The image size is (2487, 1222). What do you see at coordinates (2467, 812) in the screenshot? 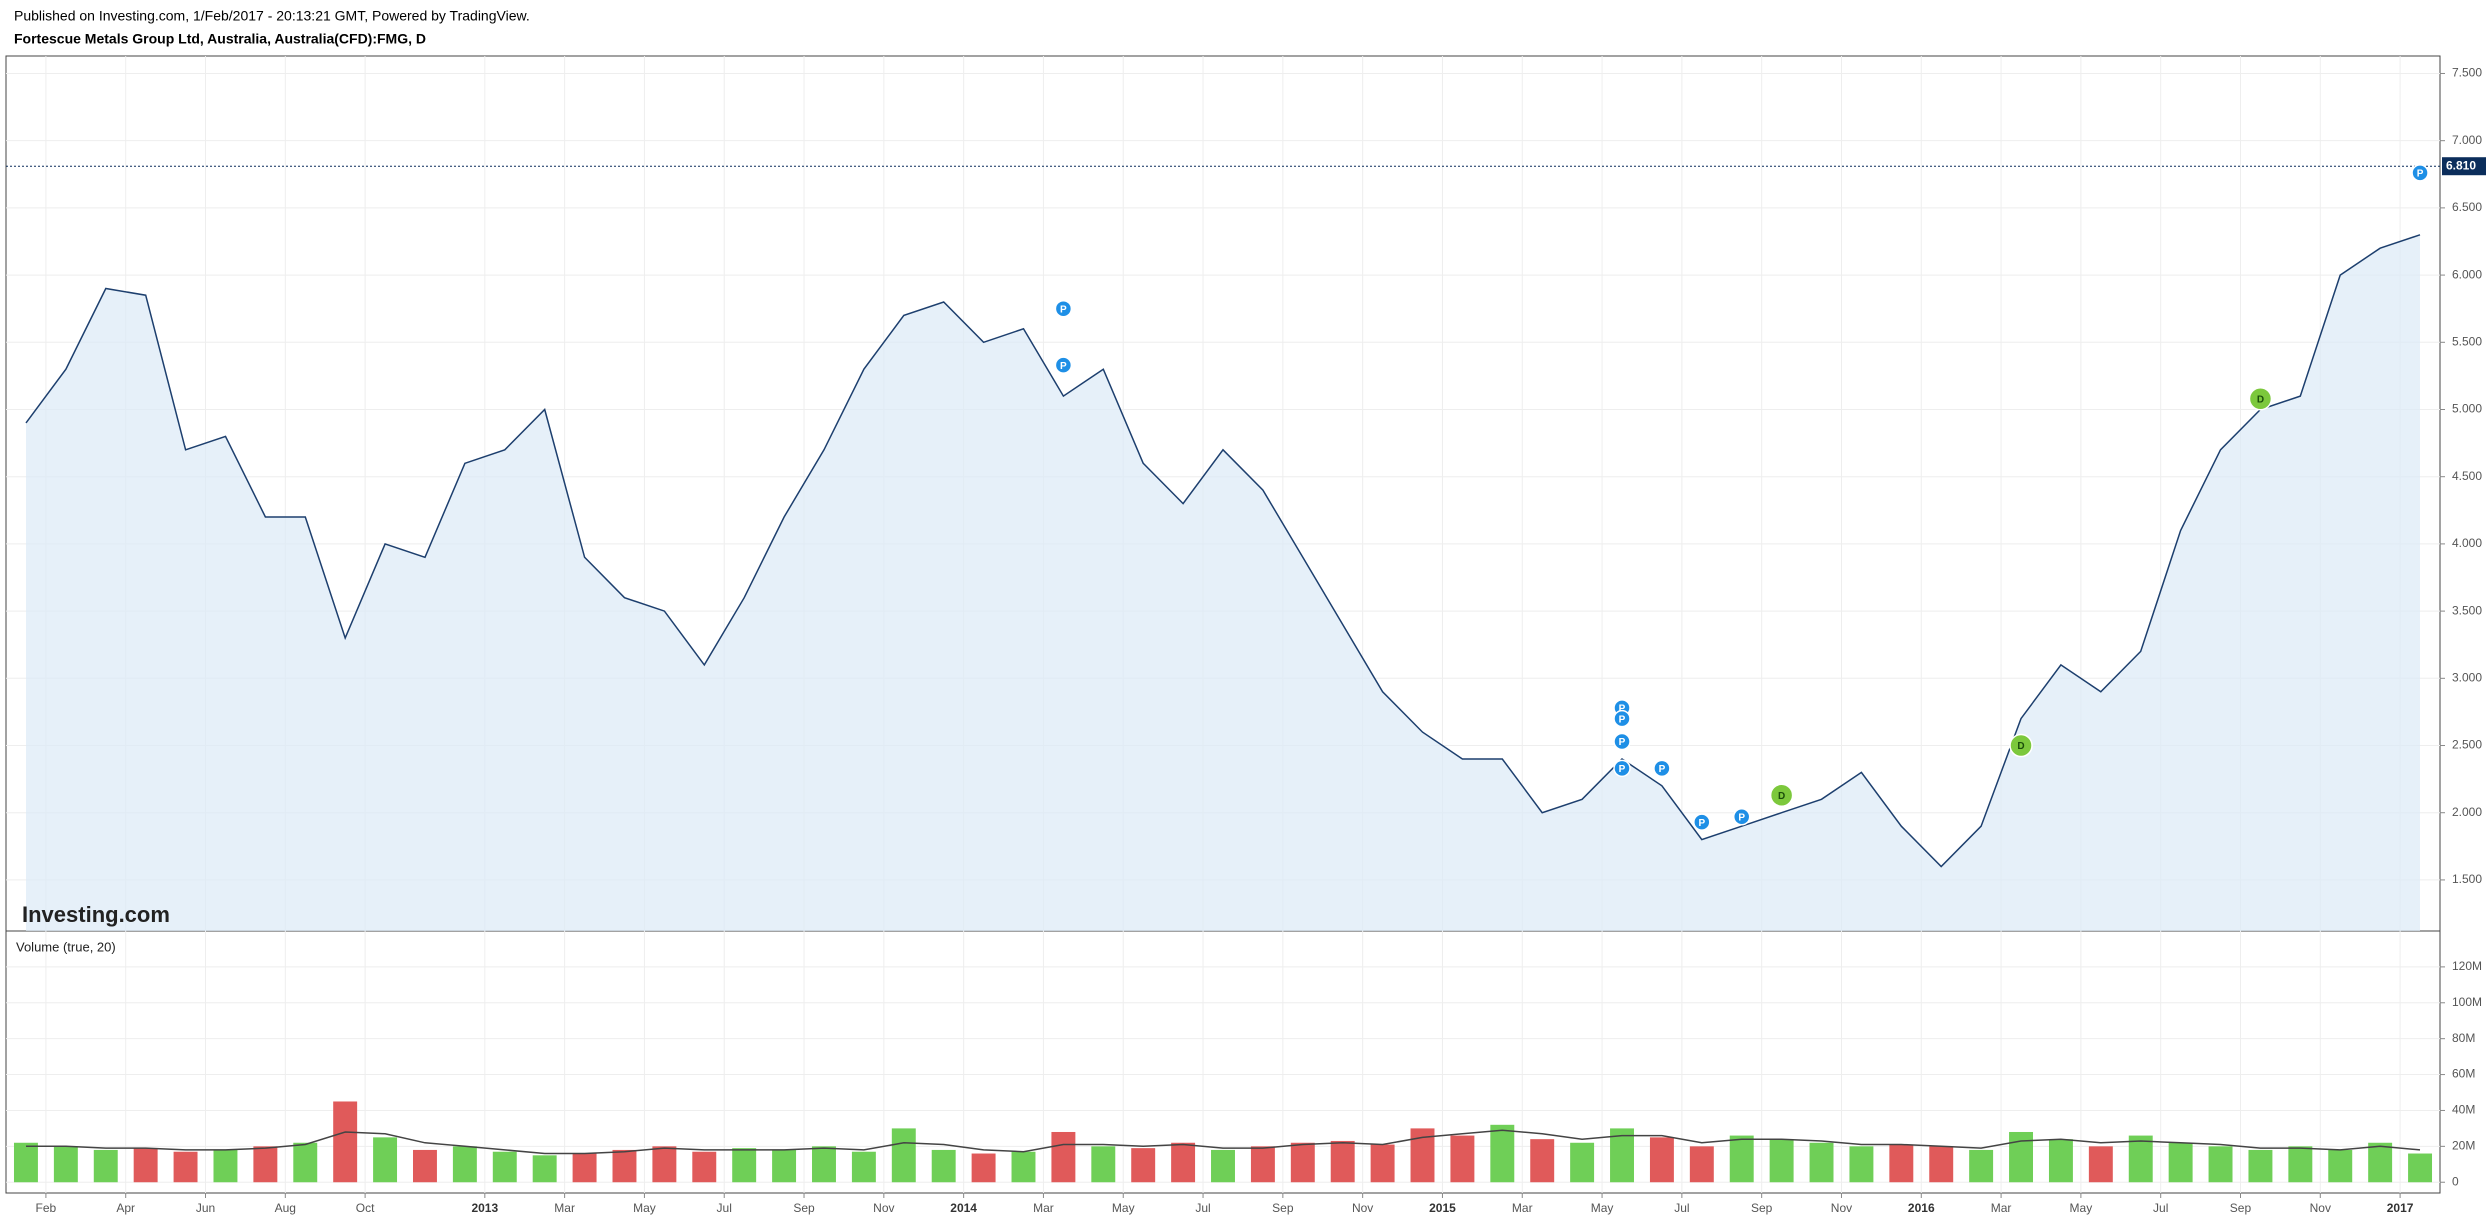
I see `y-tick-label: 2.000` at bounding box center [2467, 812].